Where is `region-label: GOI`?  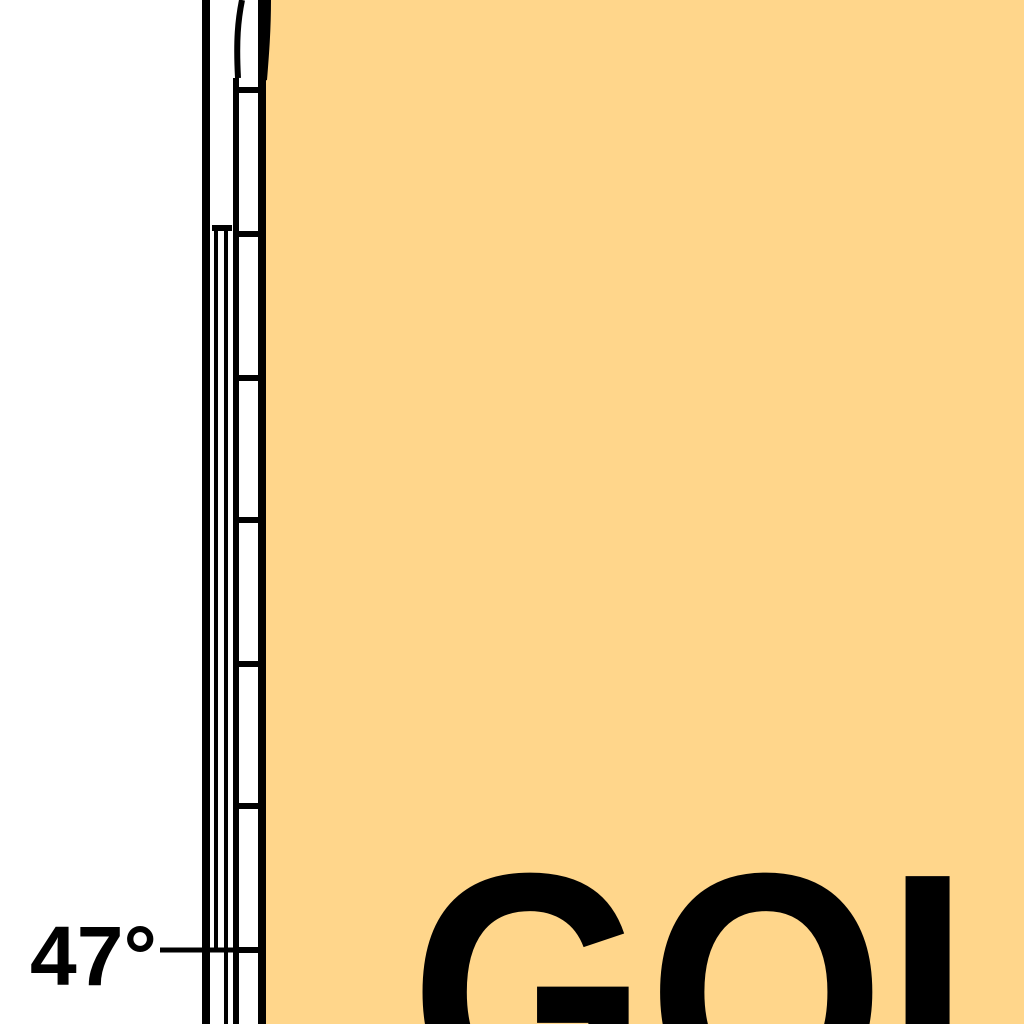
region-label: GOI is located at coordinates (690, 913).